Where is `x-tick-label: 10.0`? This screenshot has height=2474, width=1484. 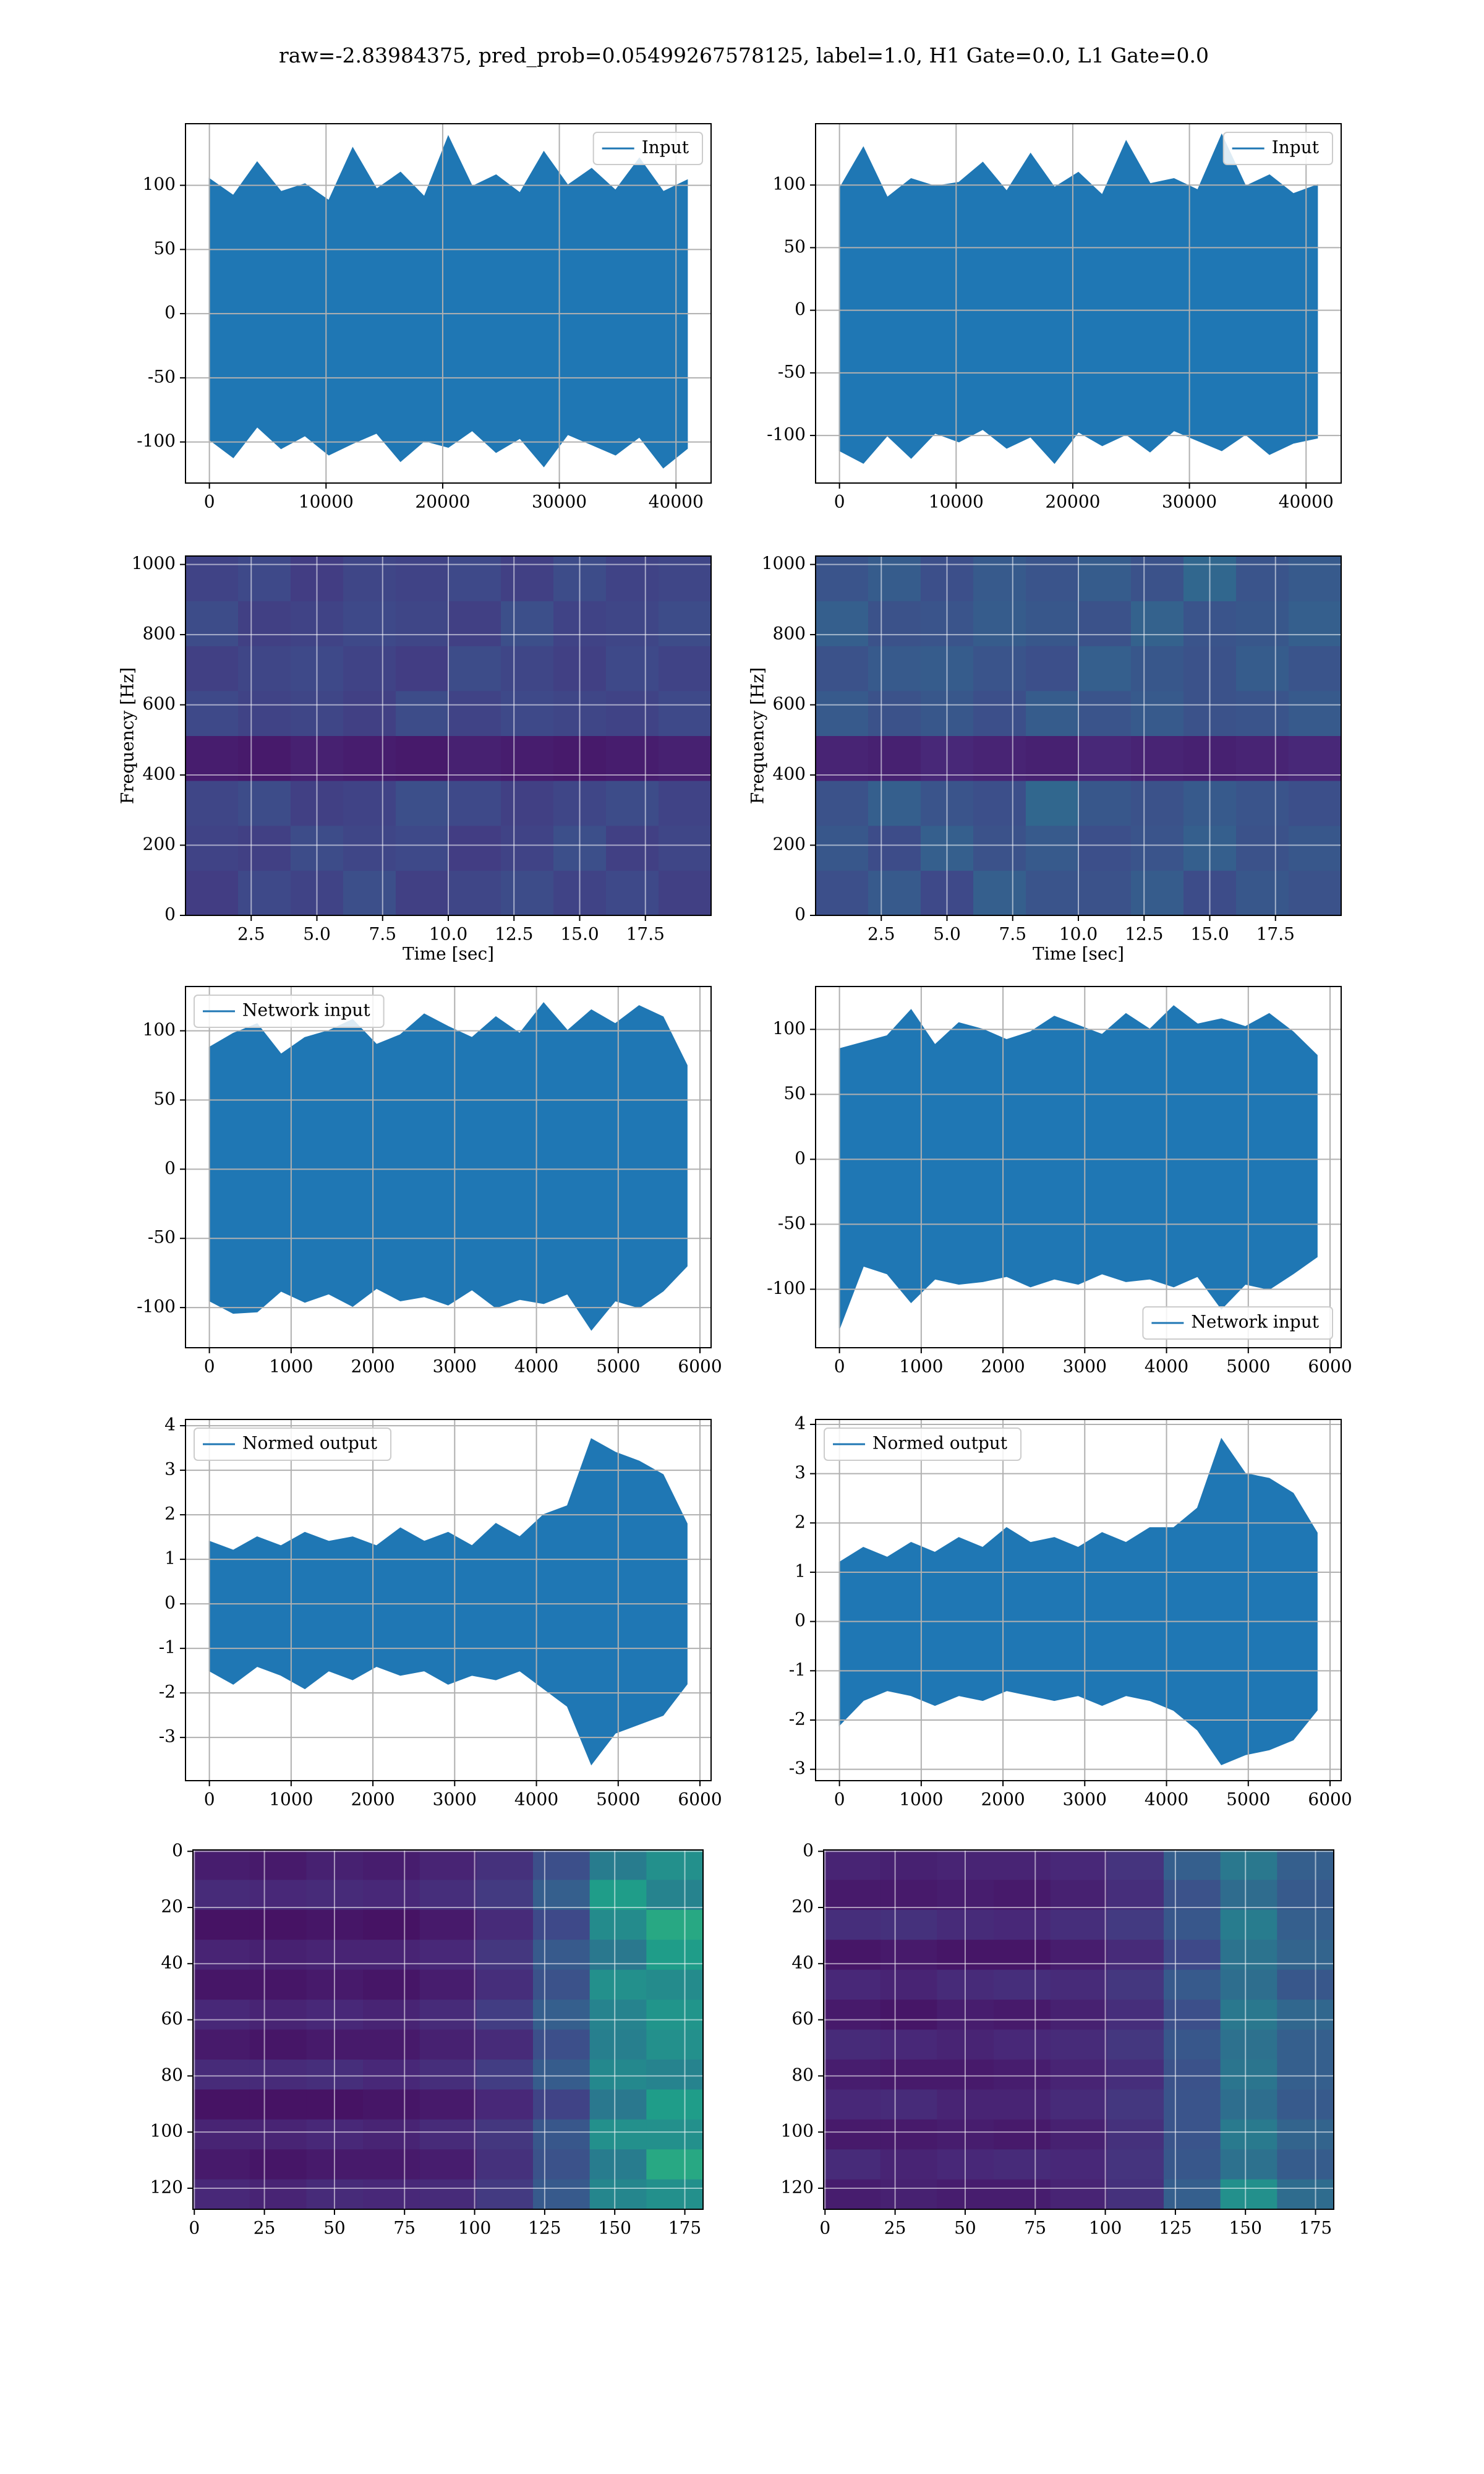
x-tick-label: 10.0 is located at coordinates (1078, 934).